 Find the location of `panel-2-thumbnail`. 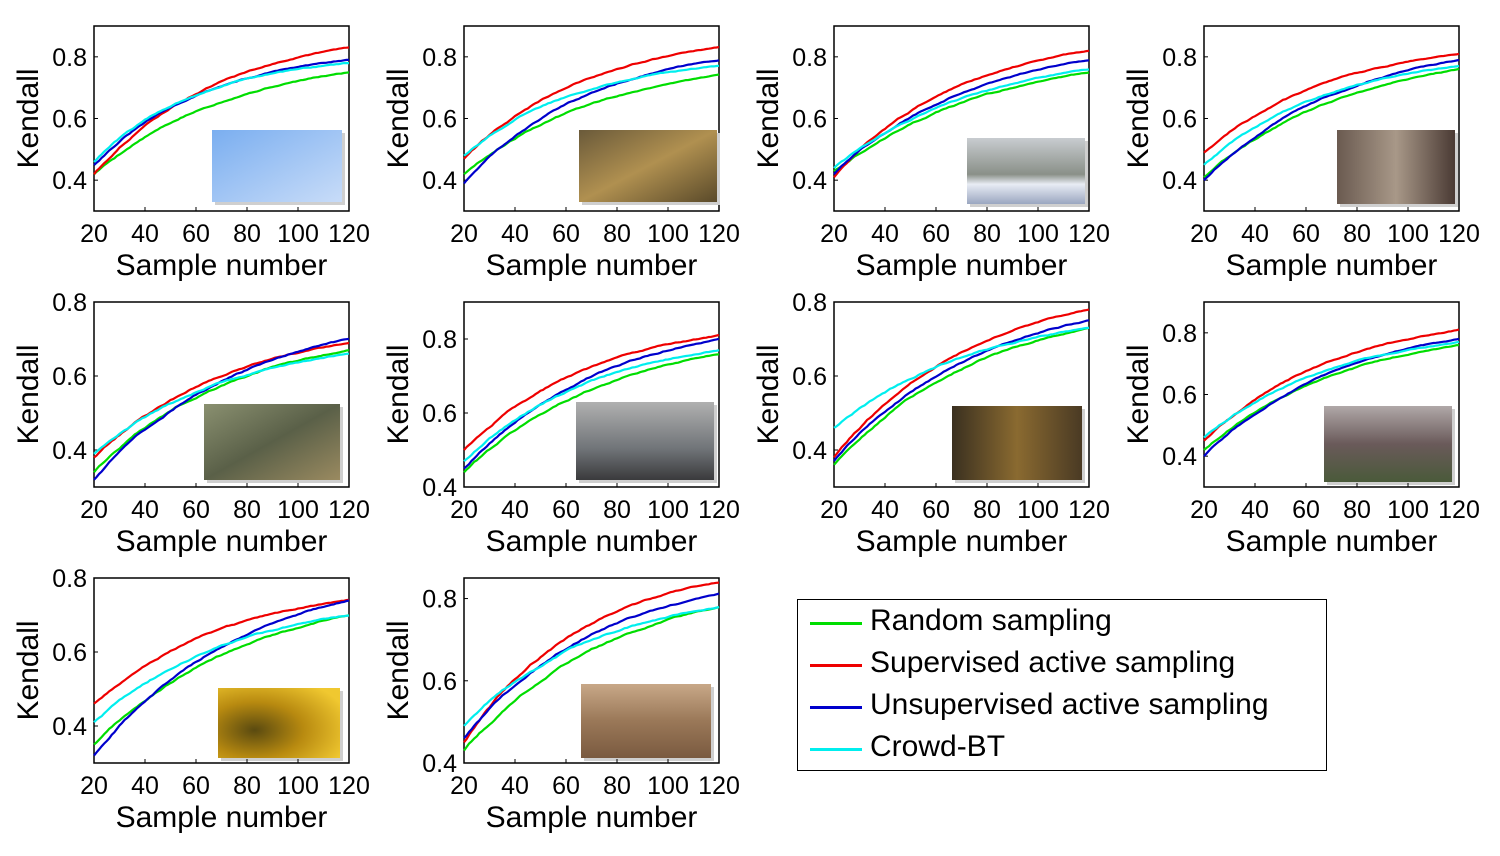

panel-2-thumbnail is located at coordinates (649, 167).